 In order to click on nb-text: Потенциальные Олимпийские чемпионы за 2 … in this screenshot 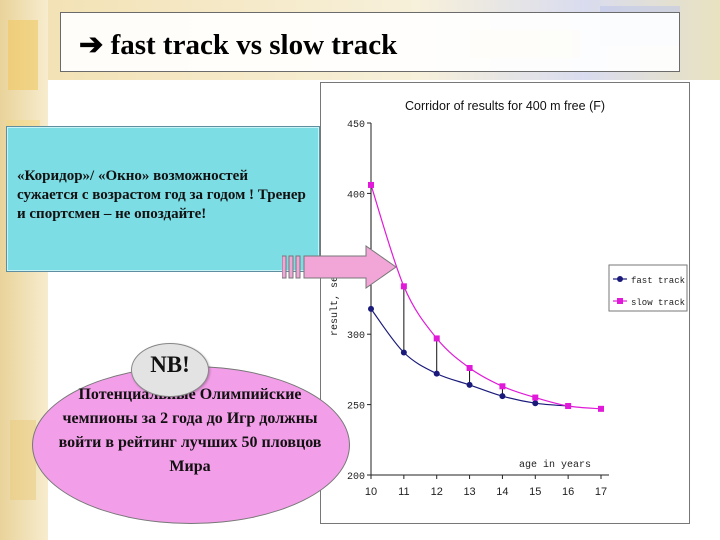, I will do `click(190, 430)`.